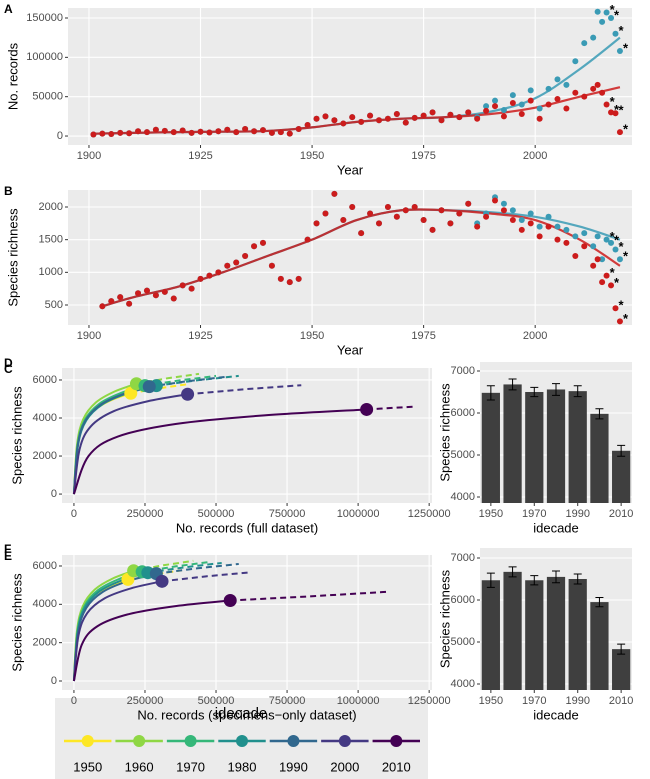 The height and width of the screenshot is (779, 650). Describe the element at coordinates (491, 514) in the screenshot. I see `x-tick-label: 1950` at that location.